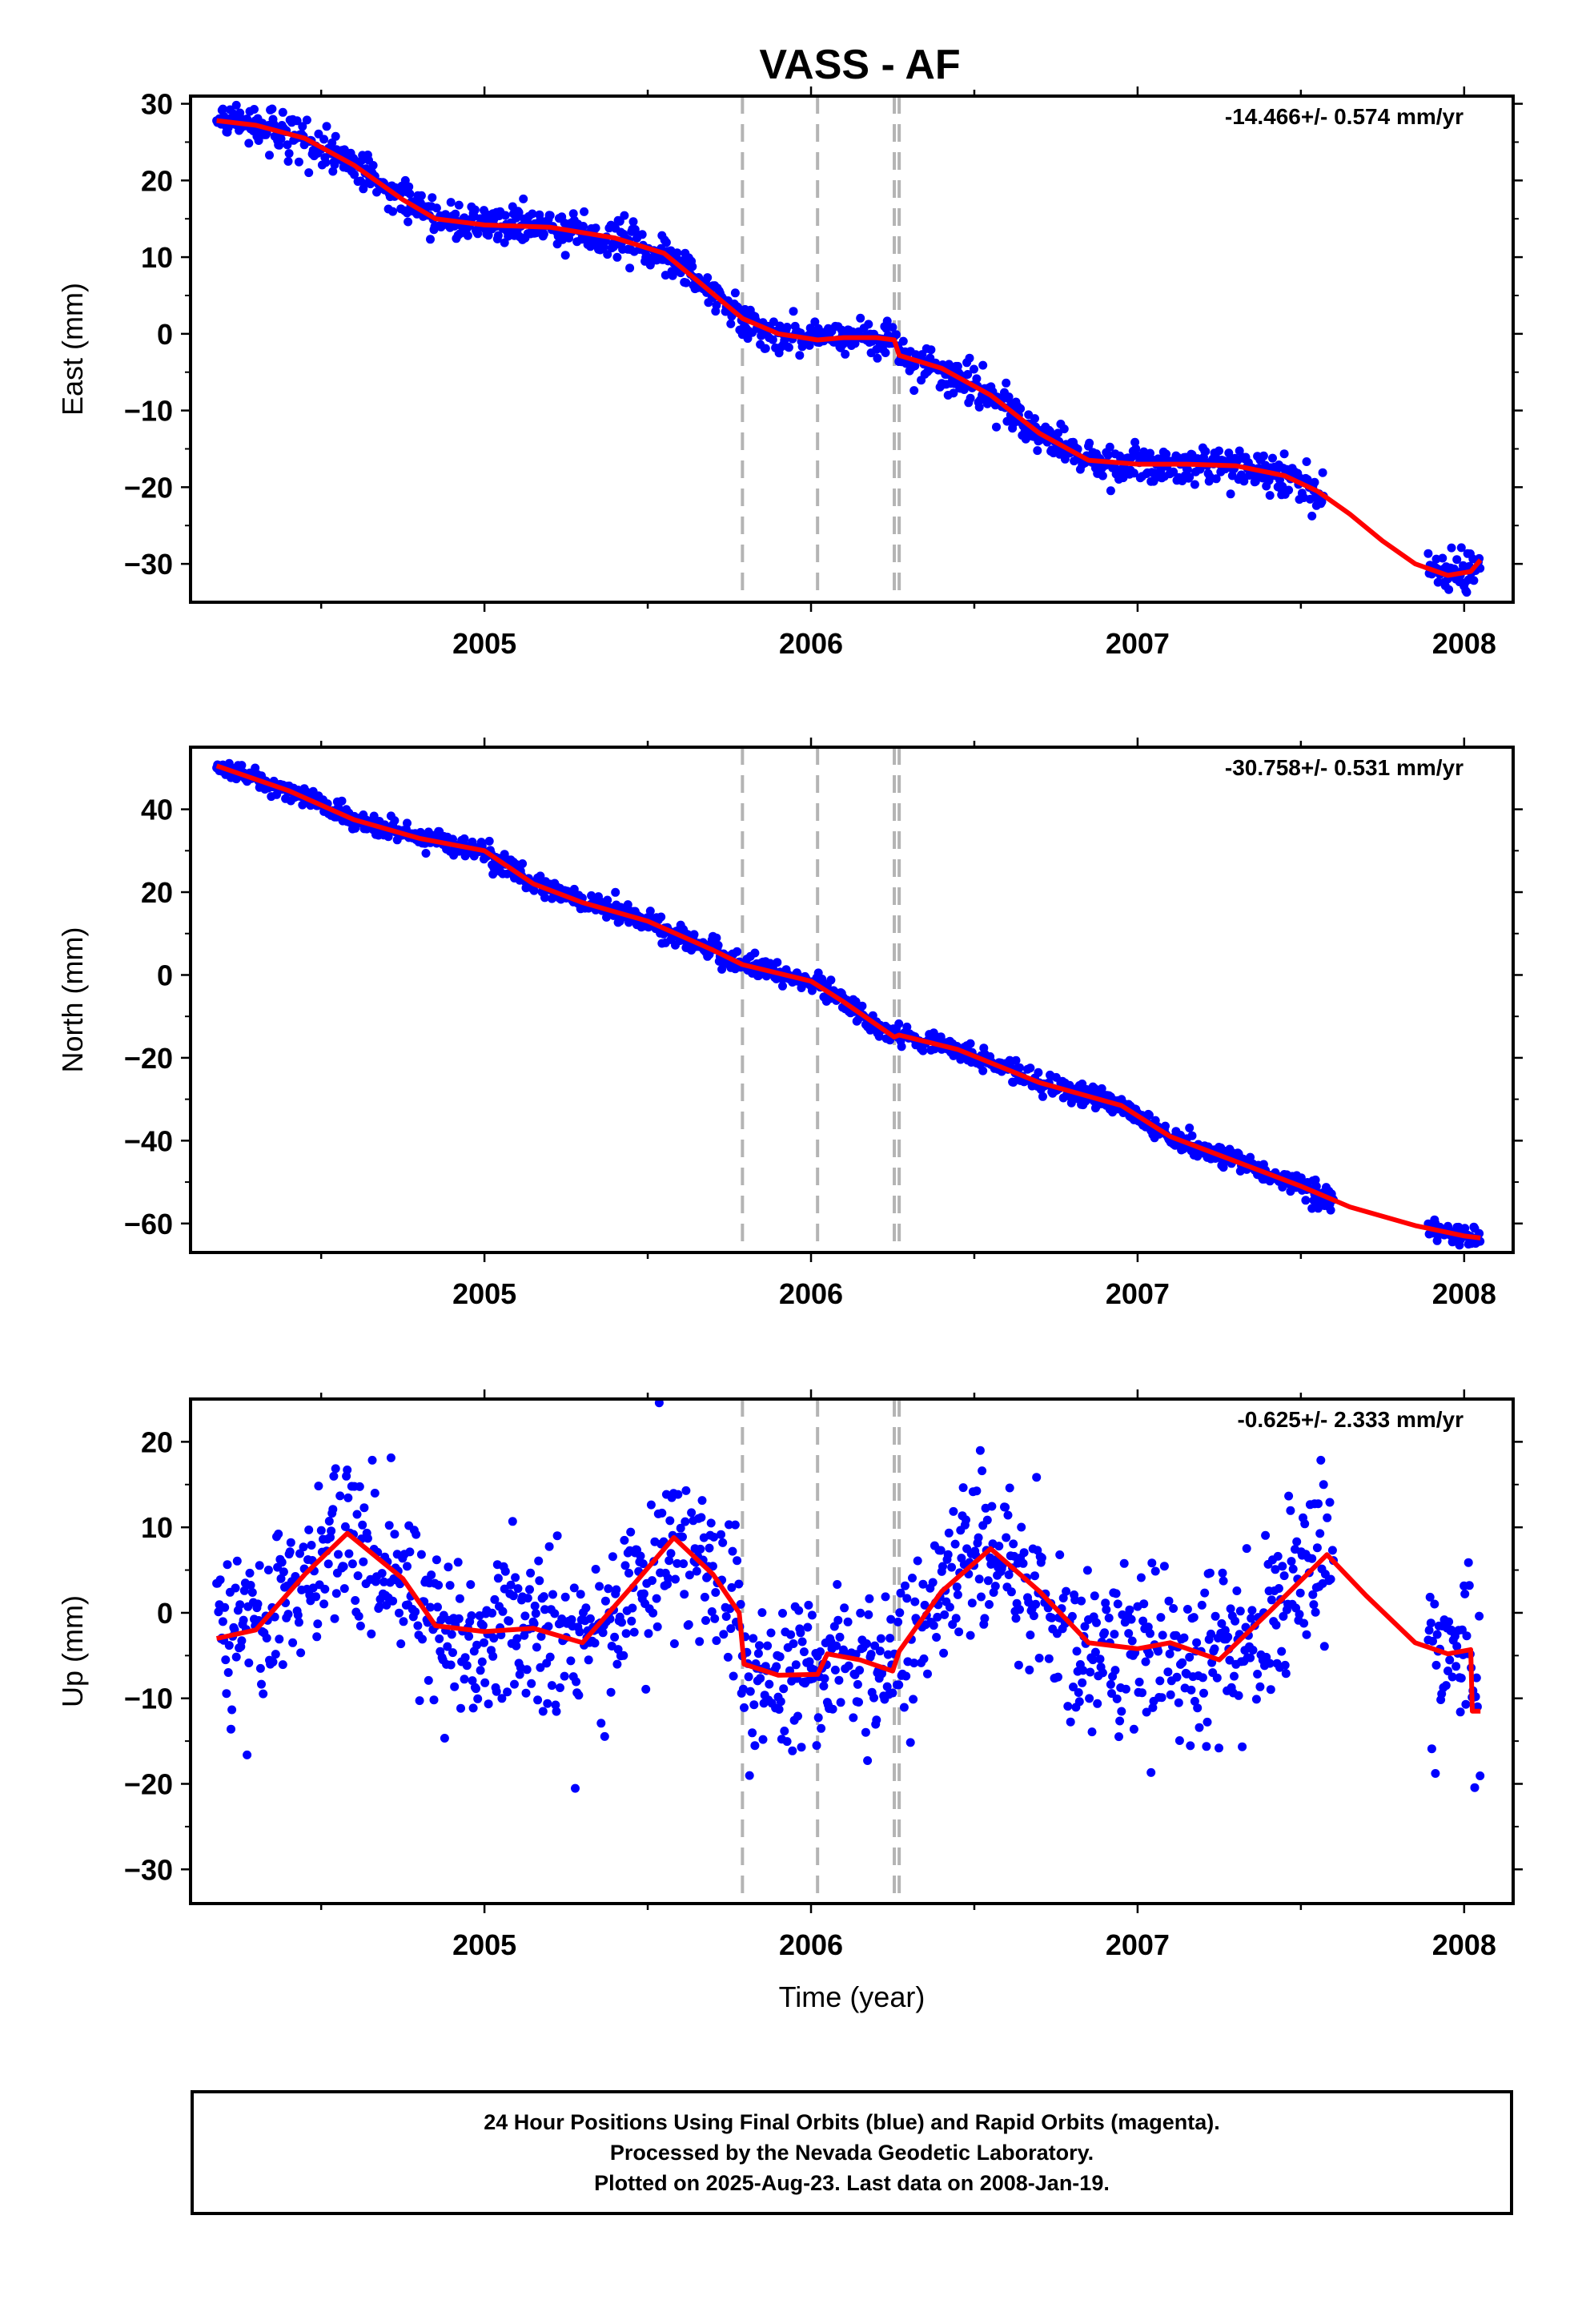  What do you see at coordinates (157, 257) in the screenshot?
I see `east-y-tick-label: 10` at bounding box center [157, 257].